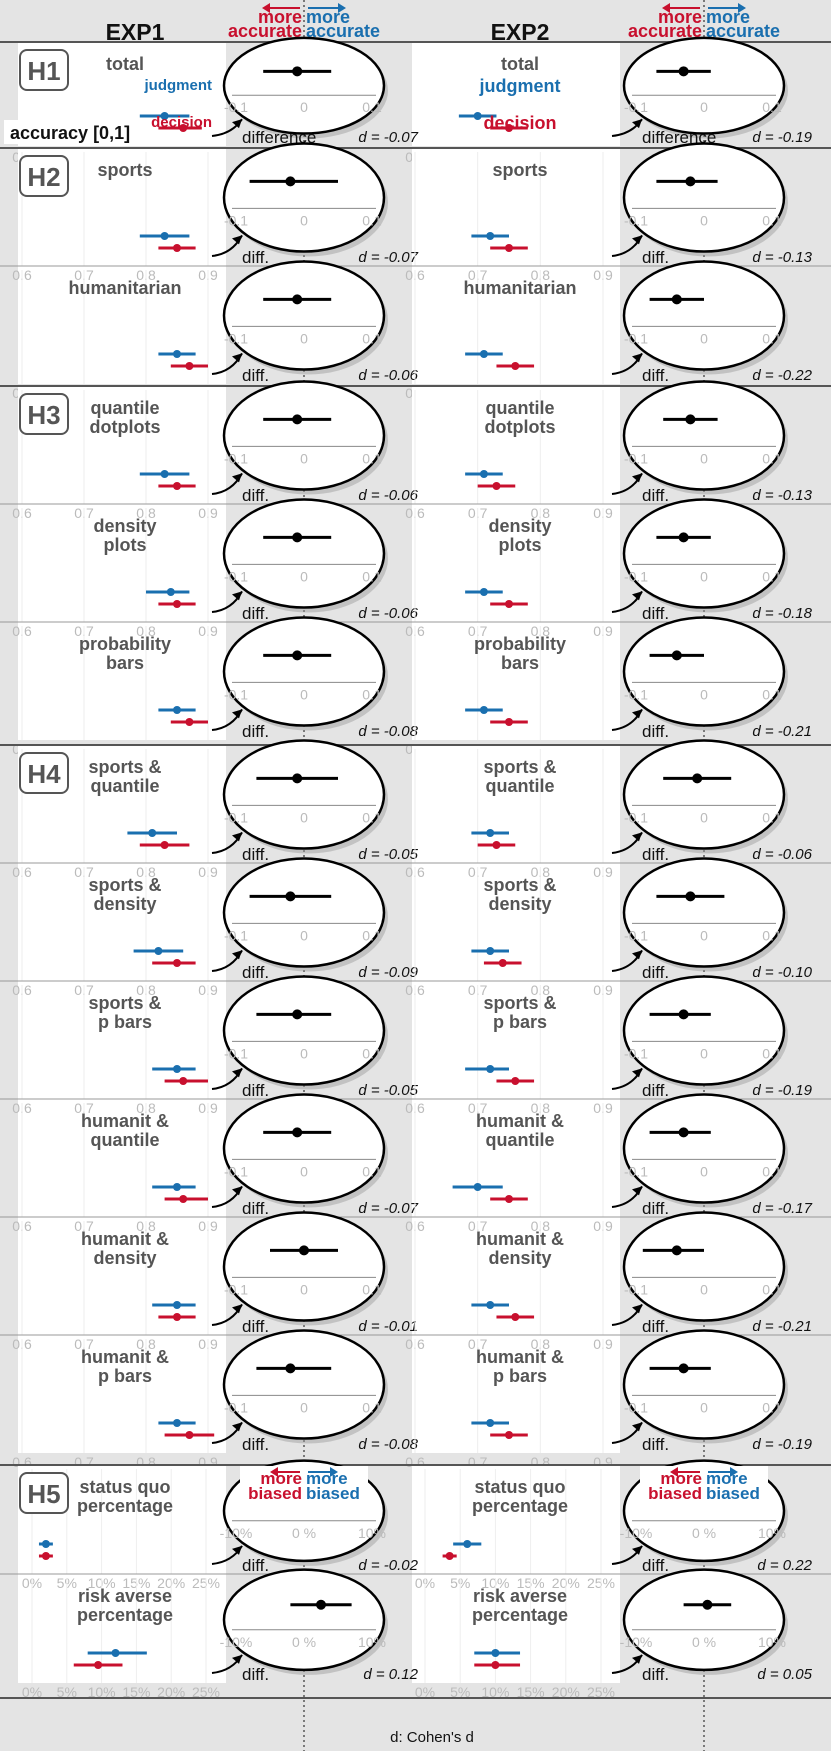  Describe the element at coordinates (390, 1674) in the screenshot. I see `cohens-d-value: d = 0.12` at that location.